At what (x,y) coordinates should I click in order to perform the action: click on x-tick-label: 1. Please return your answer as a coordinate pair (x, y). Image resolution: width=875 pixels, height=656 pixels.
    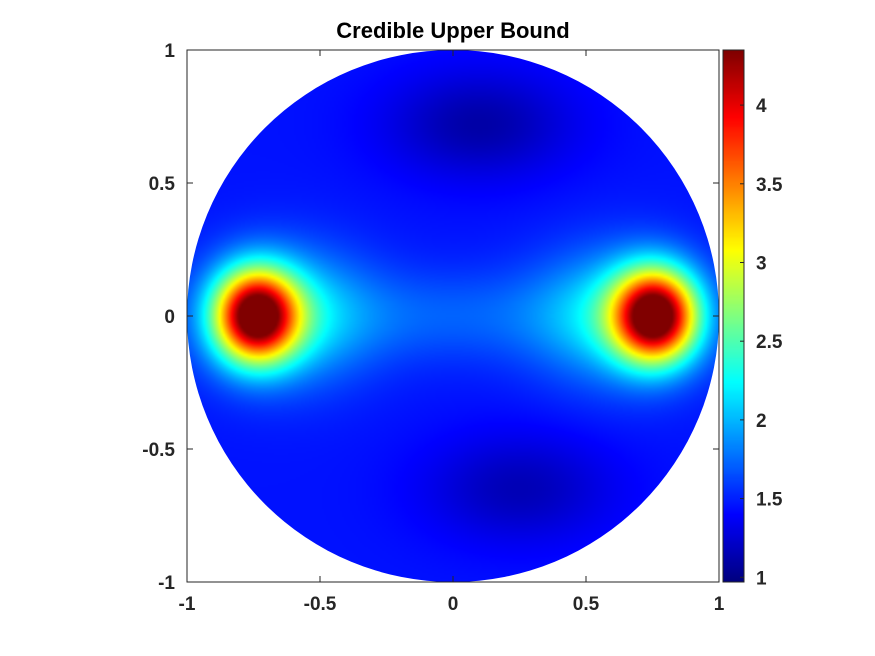
    Looking at the image, I should click on (719, 604).